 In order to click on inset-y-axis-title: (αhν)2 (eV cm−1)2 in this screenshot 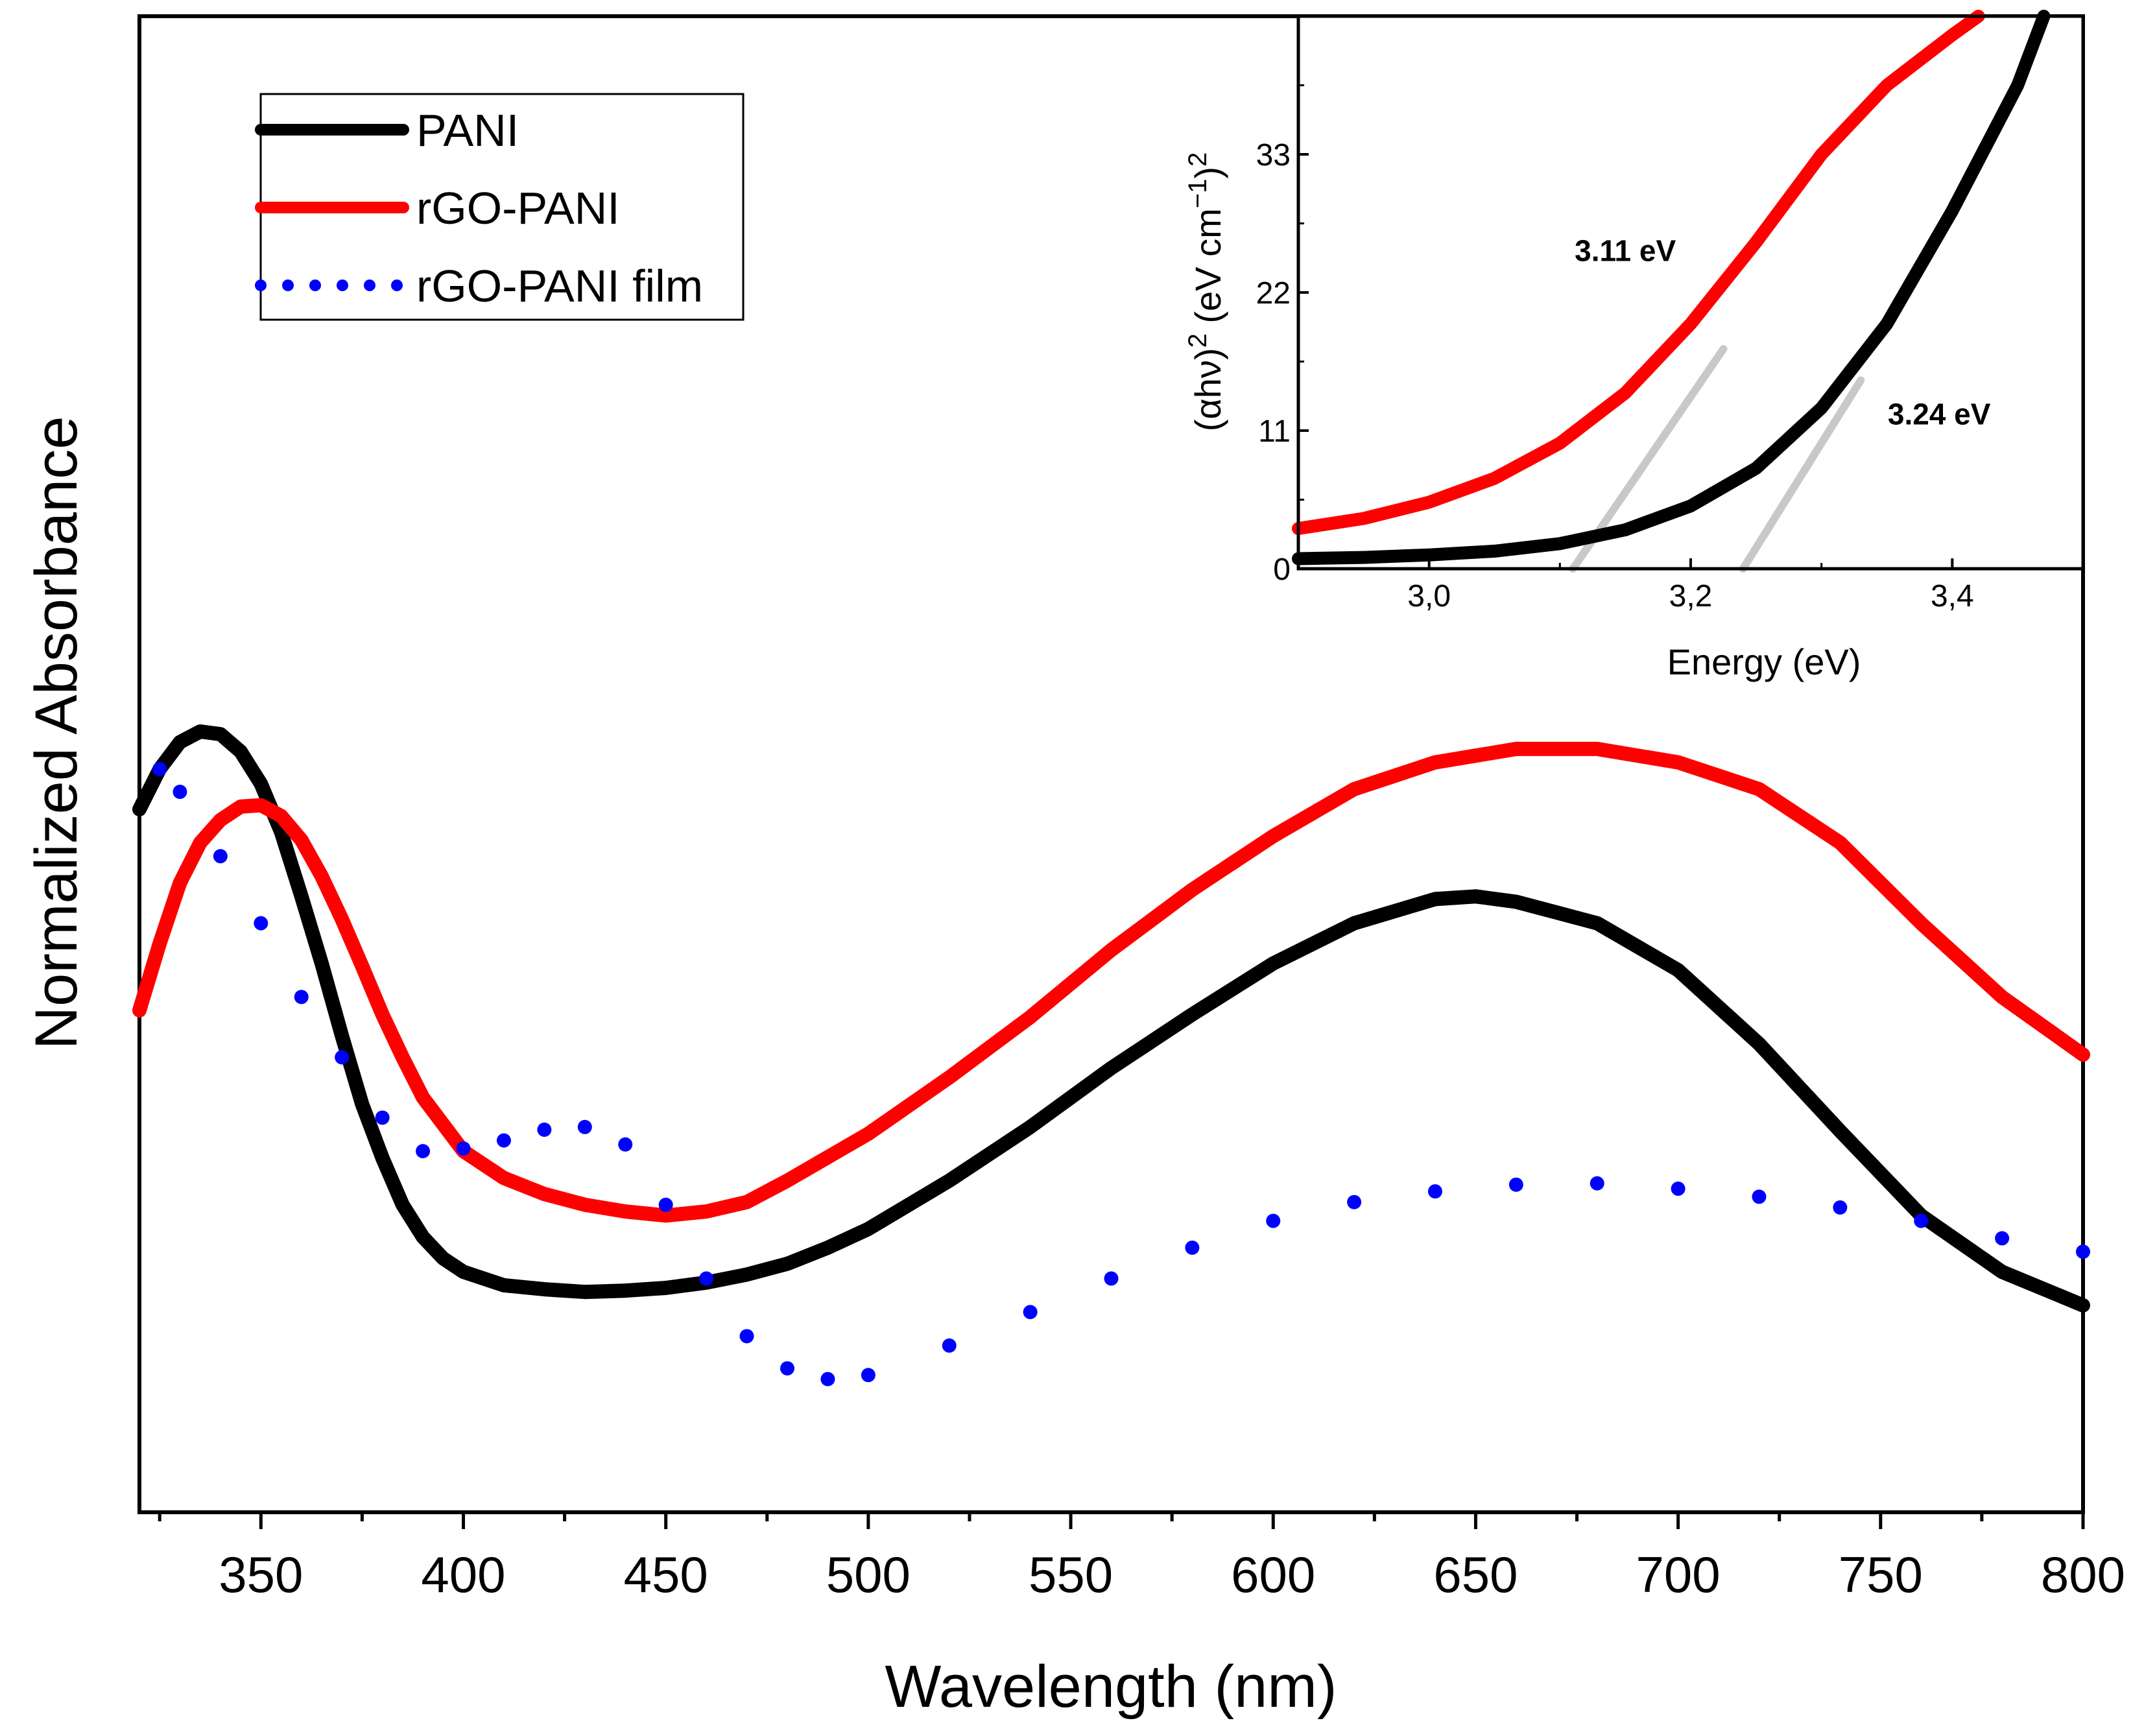, I will do `click(1206, 292)`.